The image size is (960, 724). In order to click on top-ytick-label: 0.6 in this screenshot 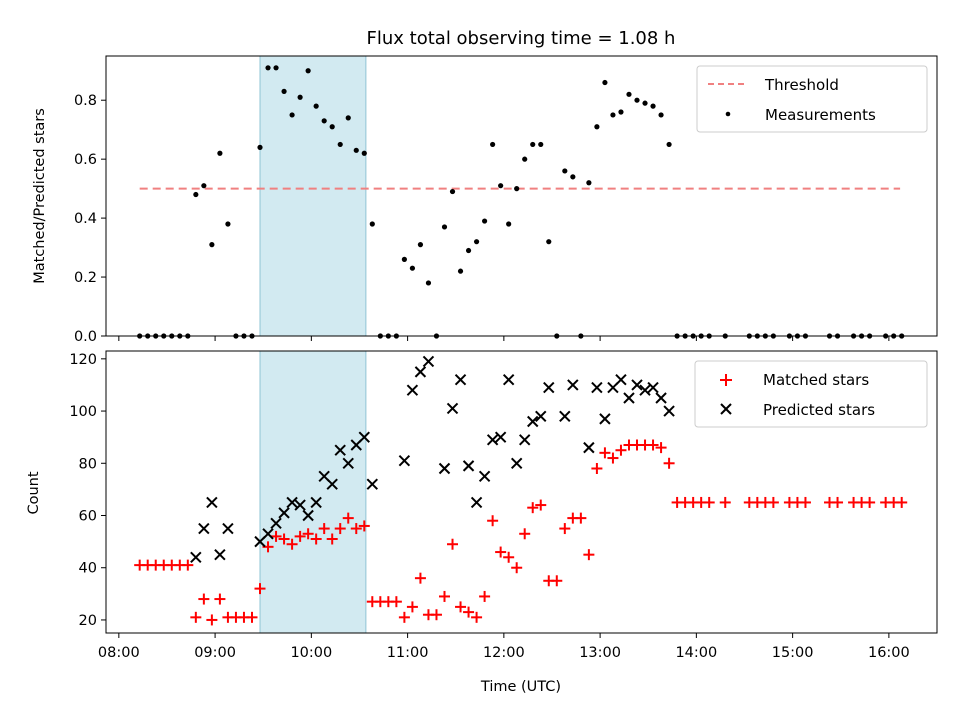, I will do `click(85, 160)`.